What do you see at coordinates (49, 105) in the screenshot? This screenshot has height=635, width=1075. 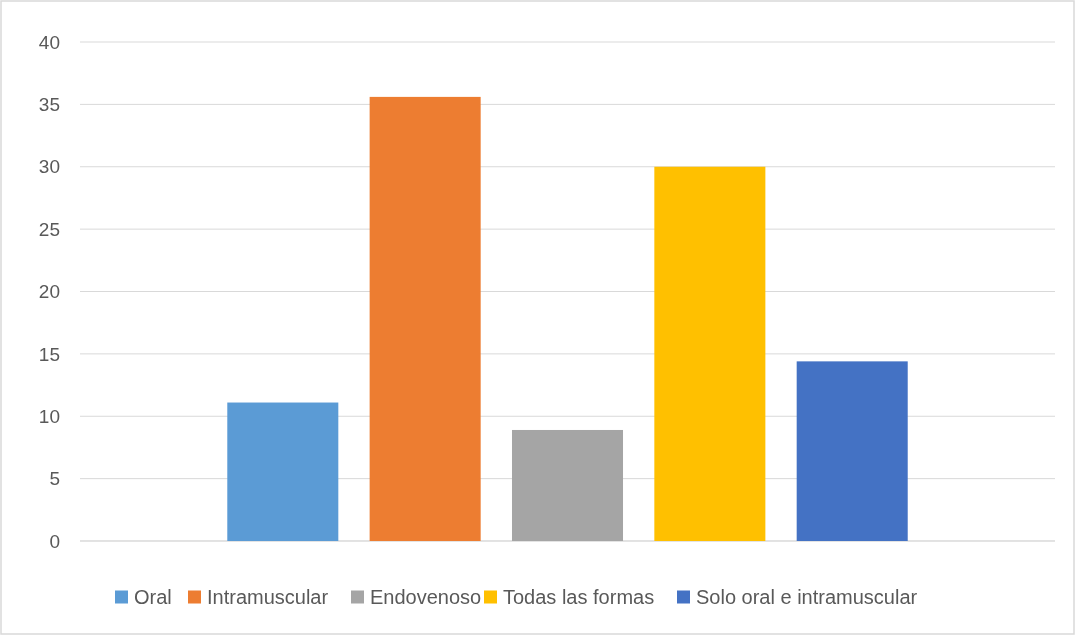 I see `y-tick-label: 35` at bounding box center [49, 105].